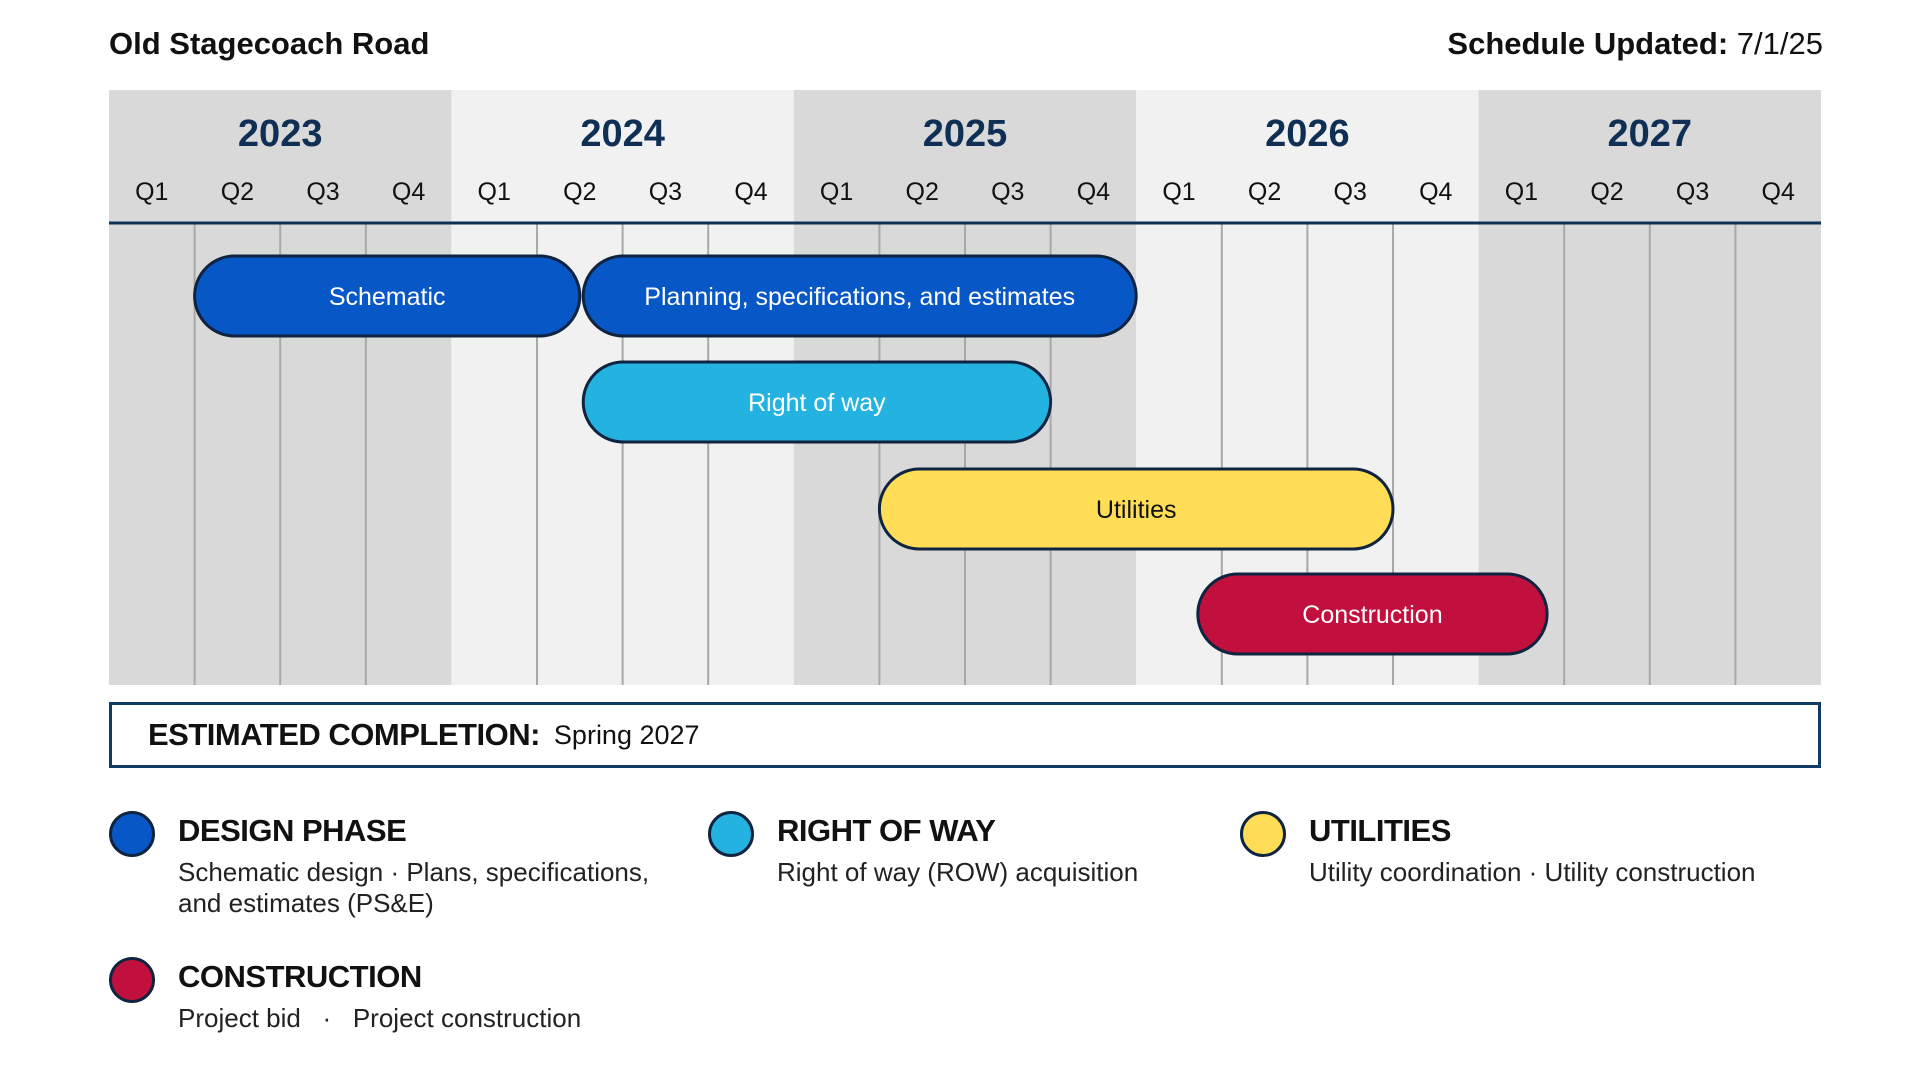  Describe the element at coordinates (622, 134) in the screenshot. I see `year-label: 2024` at that location.